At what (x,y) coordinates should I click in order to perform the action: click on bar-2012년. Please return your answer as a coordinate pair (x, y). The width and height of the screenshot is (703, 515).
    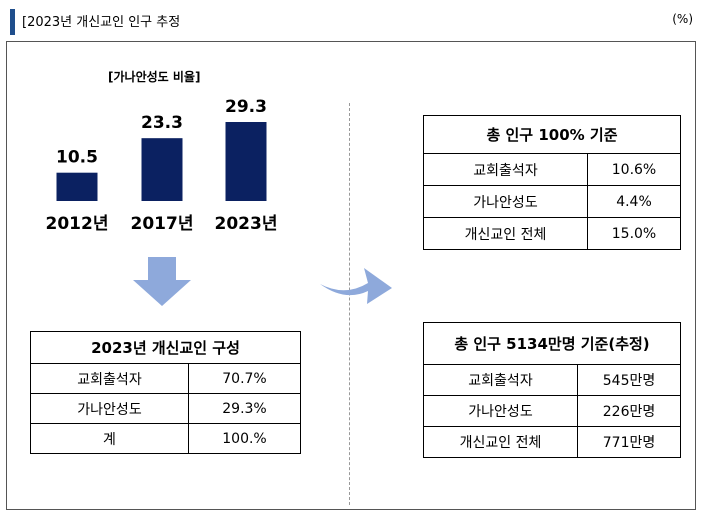
    Looking at the image, I should click on (77, 186).